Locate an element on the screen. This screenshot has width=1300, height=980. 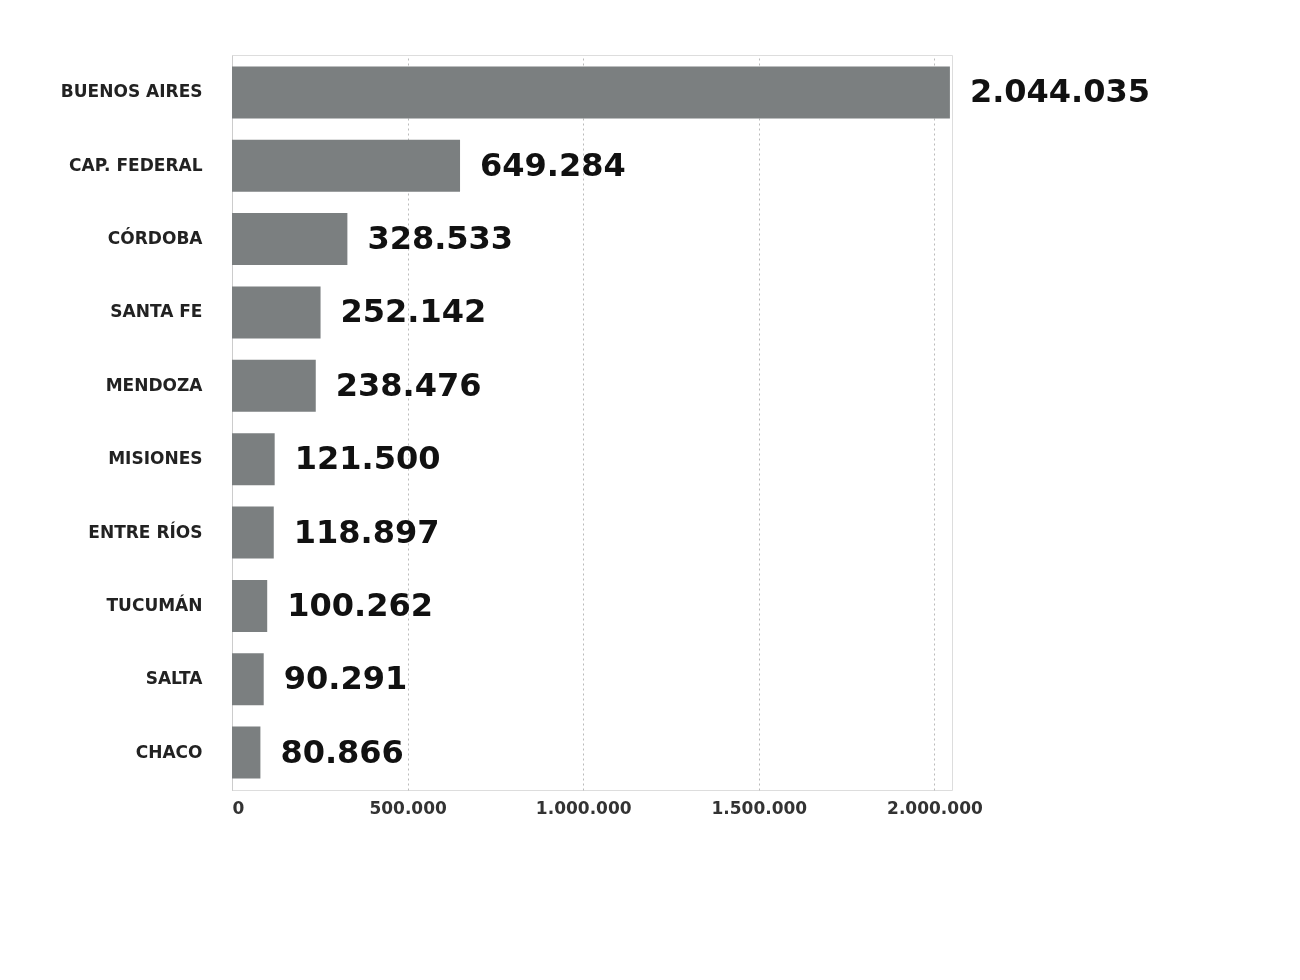
y-tick-label: TUCUMÁN is located at coordinates (154, 604).